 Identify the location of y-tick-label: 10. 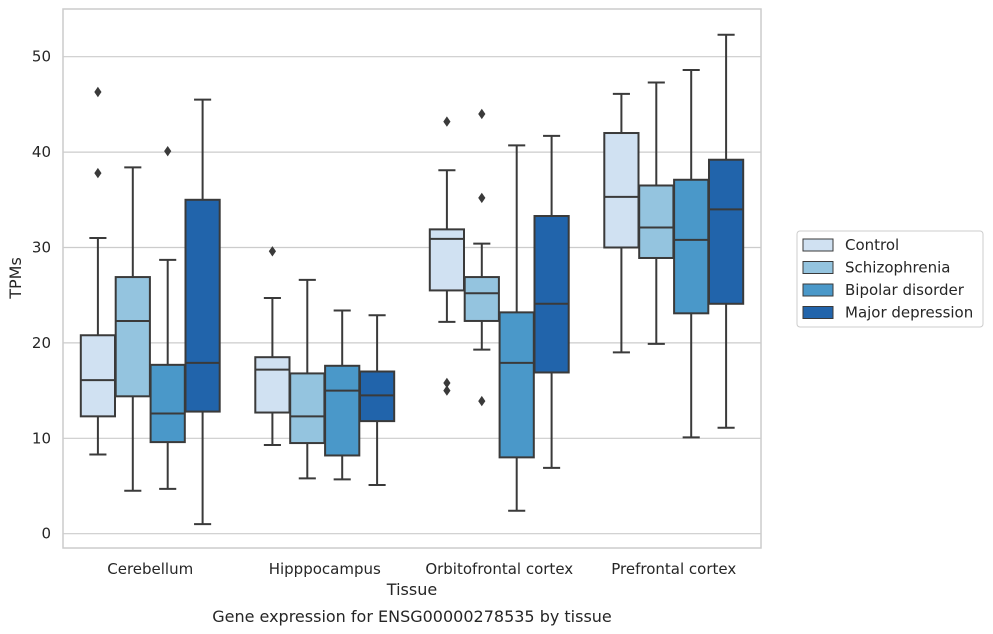
(41, 438).